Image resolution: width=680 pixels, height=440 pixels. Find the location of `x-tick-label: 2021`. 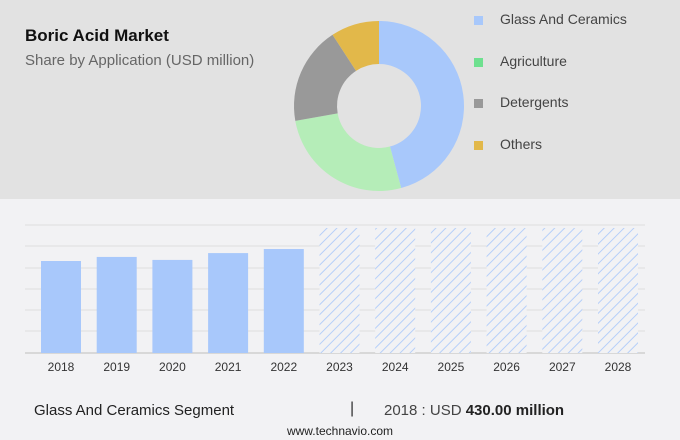

x-tick-label: 2021 is located at coordinates (228, 367).